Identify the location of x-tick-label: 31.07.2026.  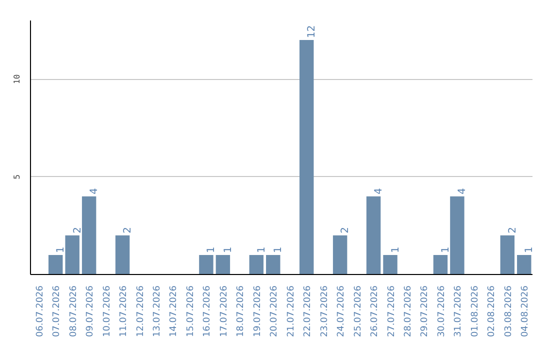
(459, 311).